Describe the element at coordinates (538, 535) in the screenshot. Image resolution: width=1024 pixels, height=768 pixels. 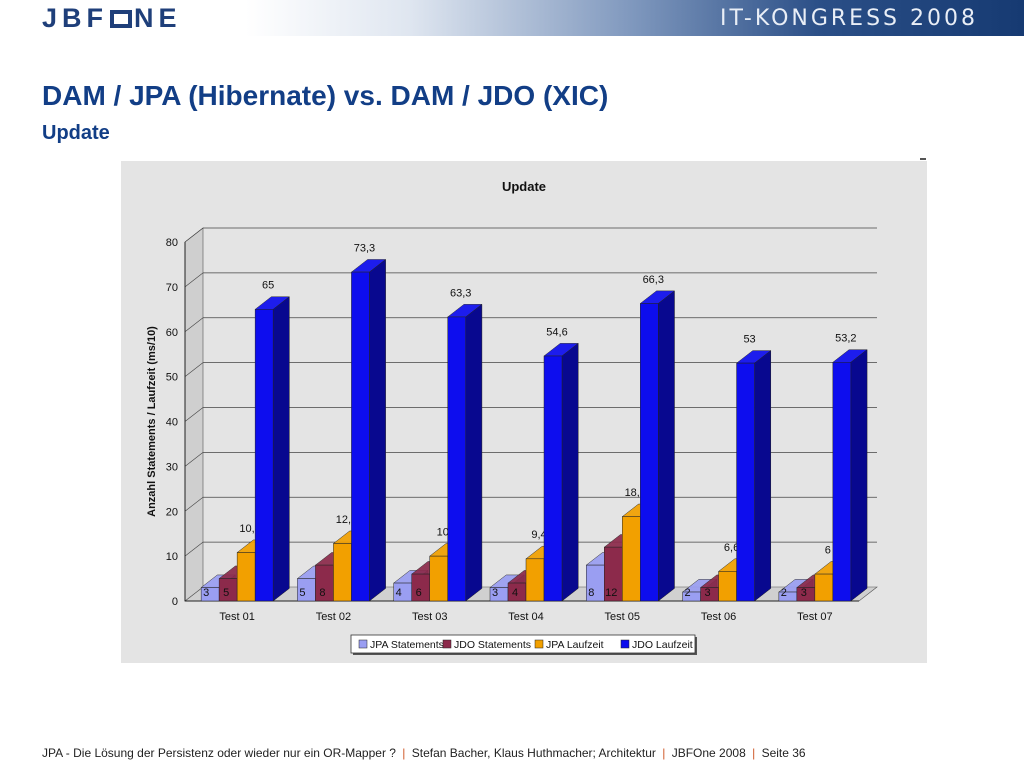
I see `data-label: 9,4` at that location.